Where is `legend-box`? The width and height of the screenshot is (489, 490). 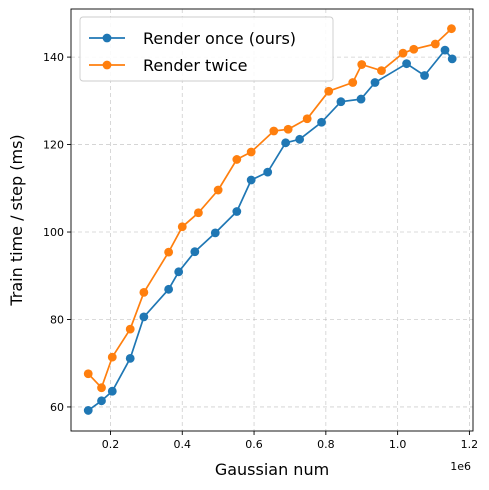
legend-box is located at coordinates (206, 49).